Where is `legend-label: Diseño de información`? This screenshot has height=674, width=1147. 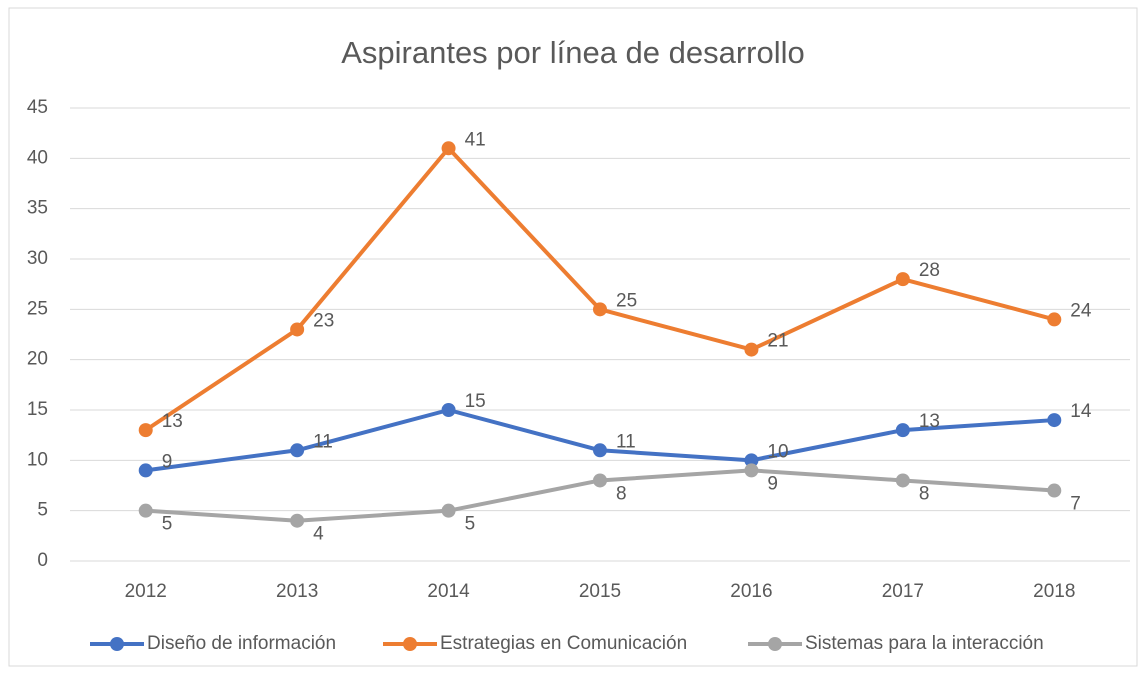
legend-label: Diseño de información is located at coordinates (241, 643).